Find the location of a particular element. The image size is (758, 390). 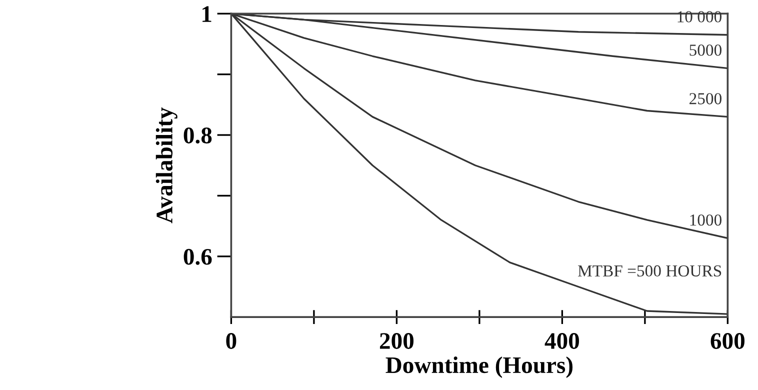

y-axis-title: Availability is located at coordinates (167, 165).